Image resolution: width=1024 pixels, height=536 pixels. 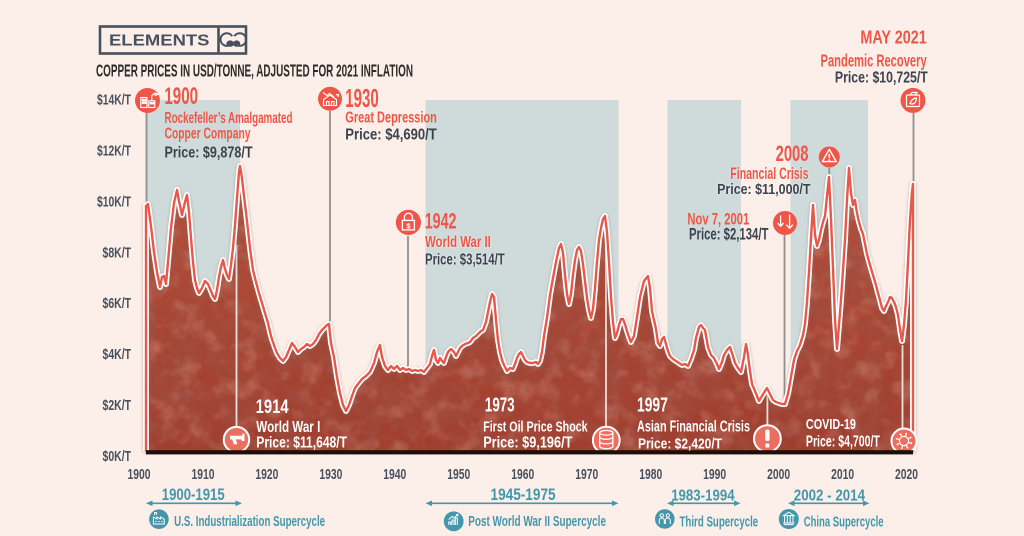 I want to click on svg-text: 1990, so click(x=714, y=475).